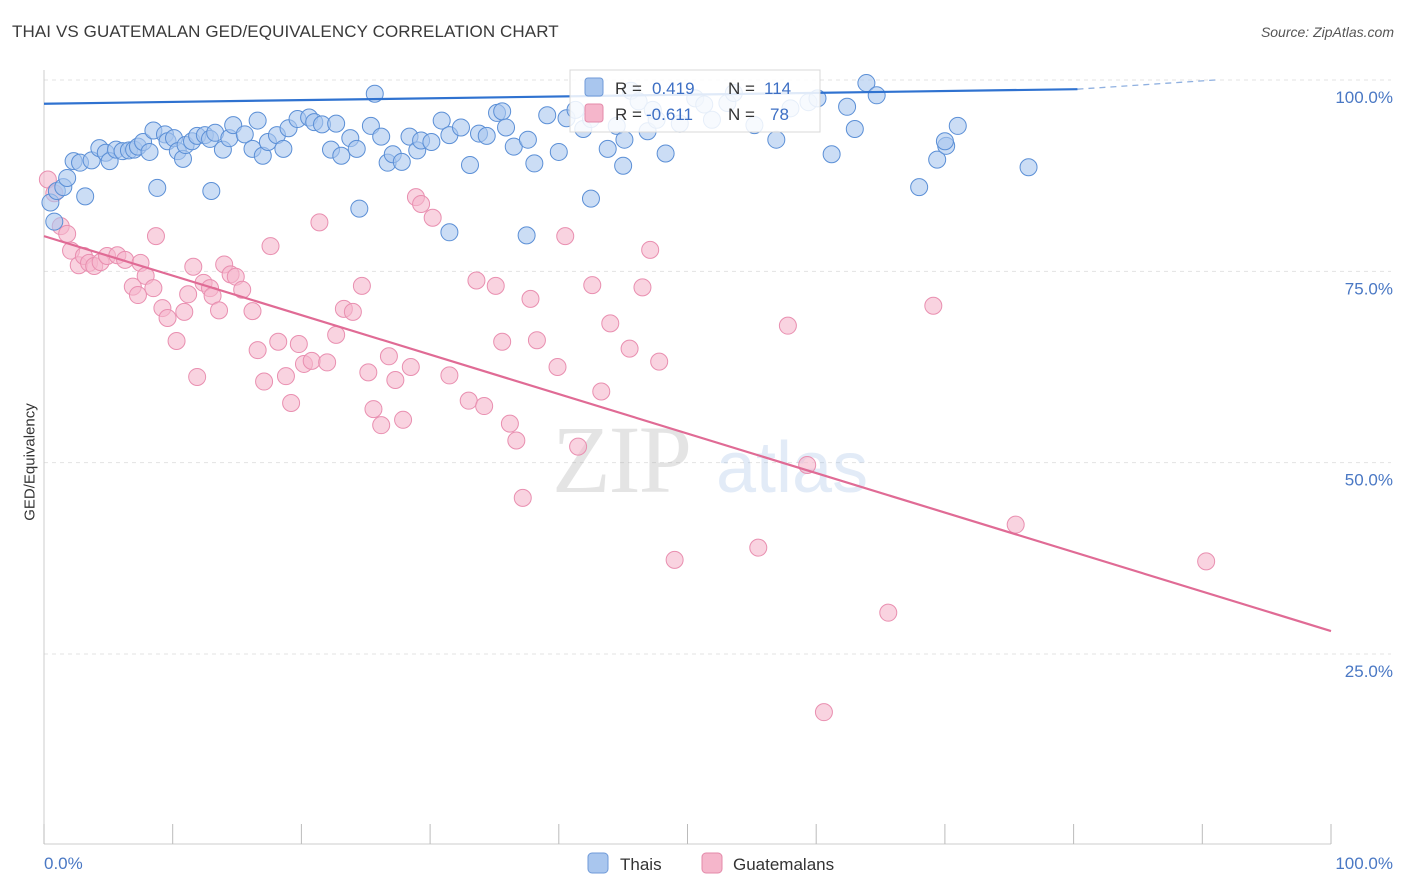  I want to click on x-tick-label-min: 0.0%, so click(63, 863).